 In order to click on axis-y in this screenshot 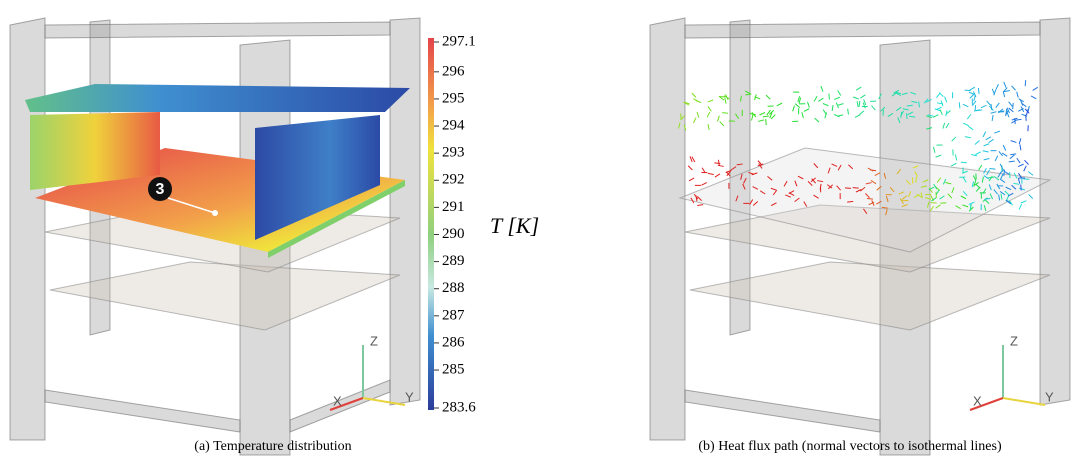, I will do `click(1024, 401)`.